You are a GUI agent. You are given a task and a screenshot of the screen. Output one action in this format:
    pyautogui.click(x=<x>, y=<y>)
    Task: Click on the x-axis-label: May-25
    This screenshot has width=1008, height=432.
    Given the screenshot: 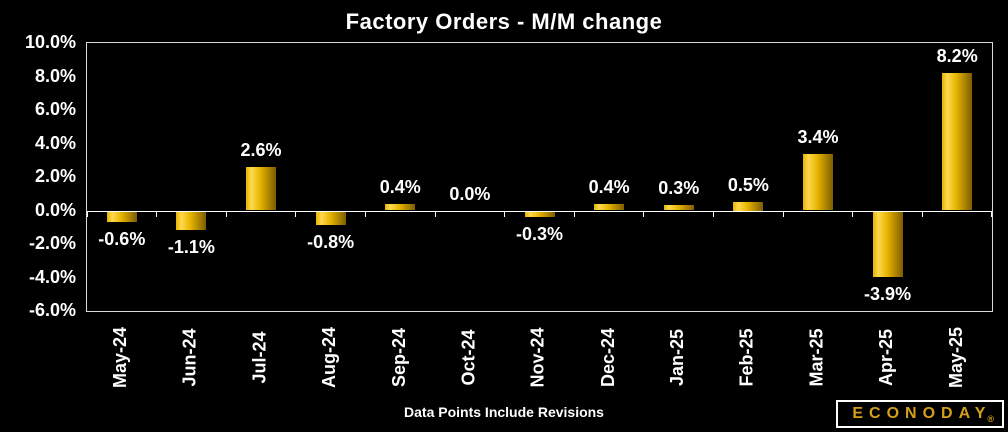 What is the action you would take?
    pyautogui.click(x=956, y=357)
    